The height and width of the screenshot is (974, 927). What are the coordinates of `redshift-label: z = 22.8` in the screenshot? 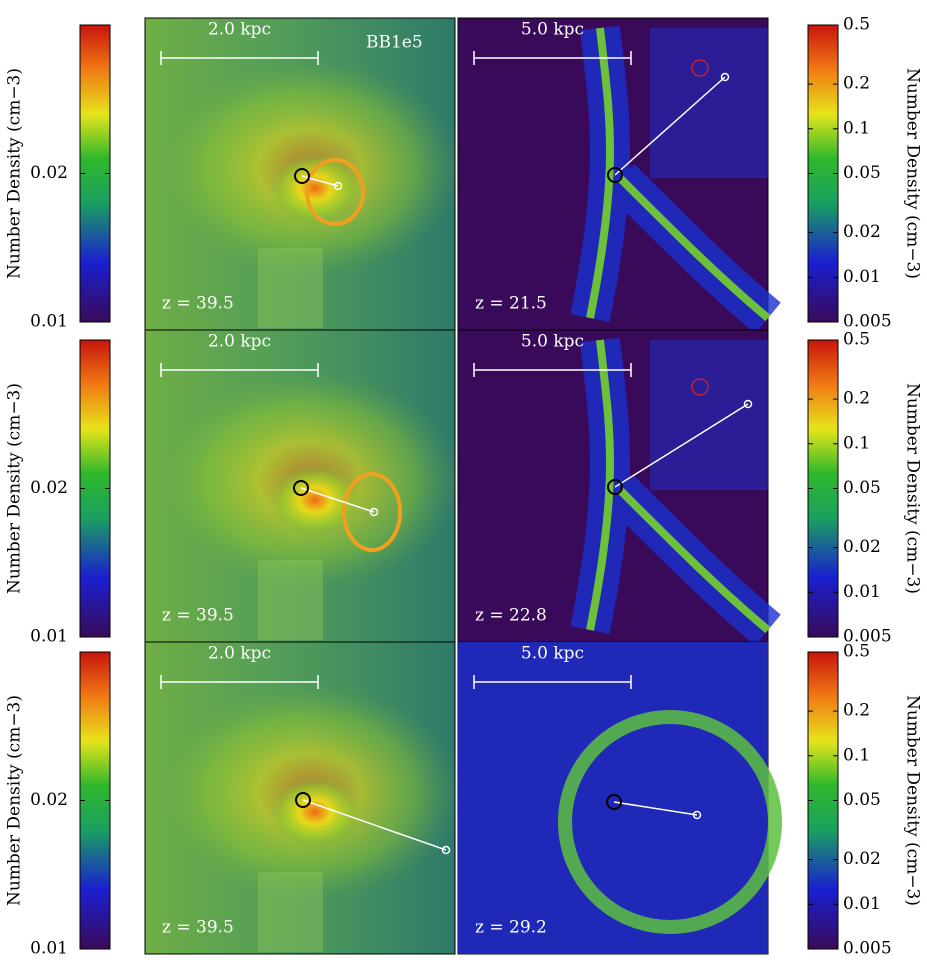 It's located at (511, 616).